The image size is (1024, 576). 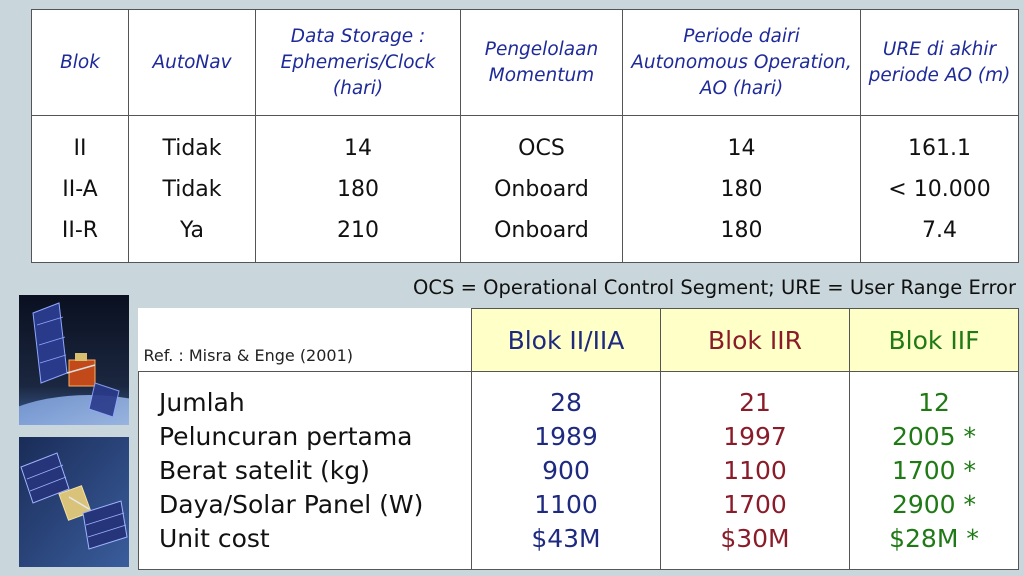 What do you see at coordinates (934, 538) in the screenshot?
I see `cell: $28M *` at bounding box center [934, 538].